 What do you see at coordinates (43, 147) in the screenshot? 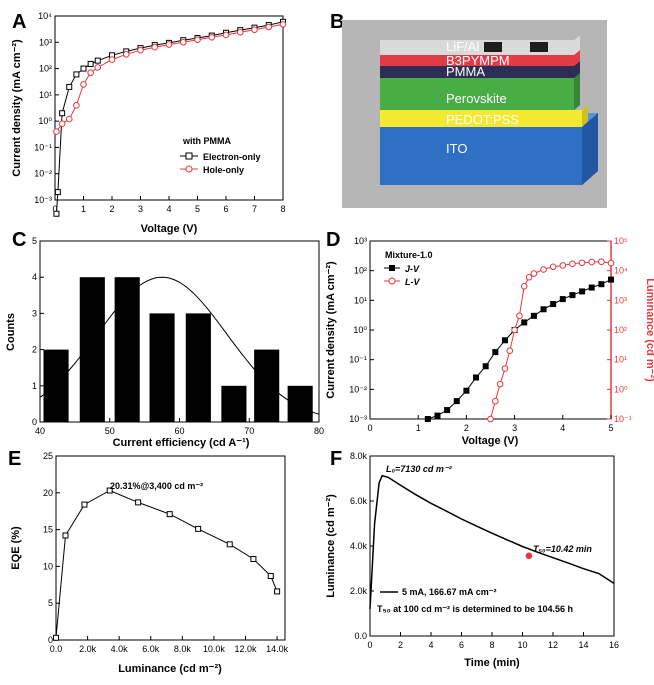
I see `y-tick-label: 10⁻¹` at bounding box center [43, 147].